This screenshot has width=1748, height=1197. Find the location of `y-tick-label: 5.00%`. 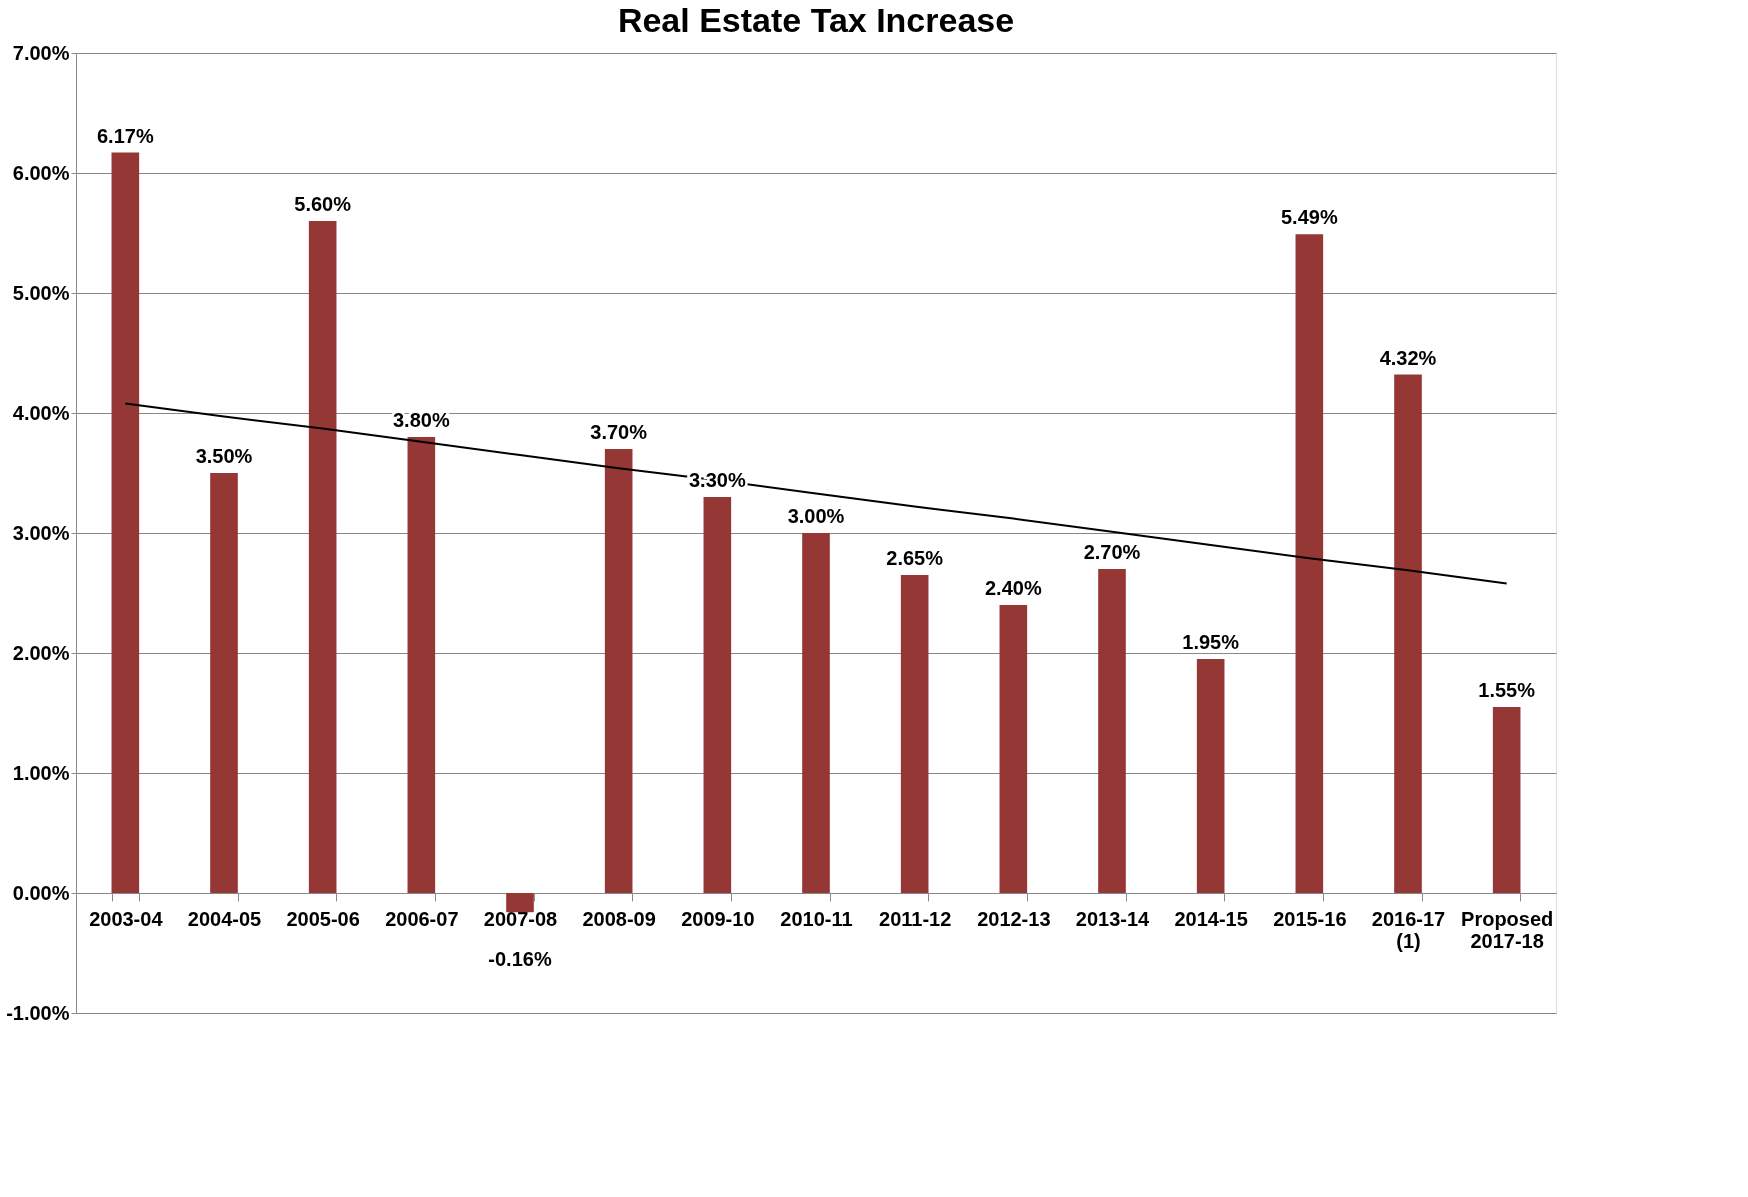

y-tick-label: 5.00% is located at coordinates (41, 292).